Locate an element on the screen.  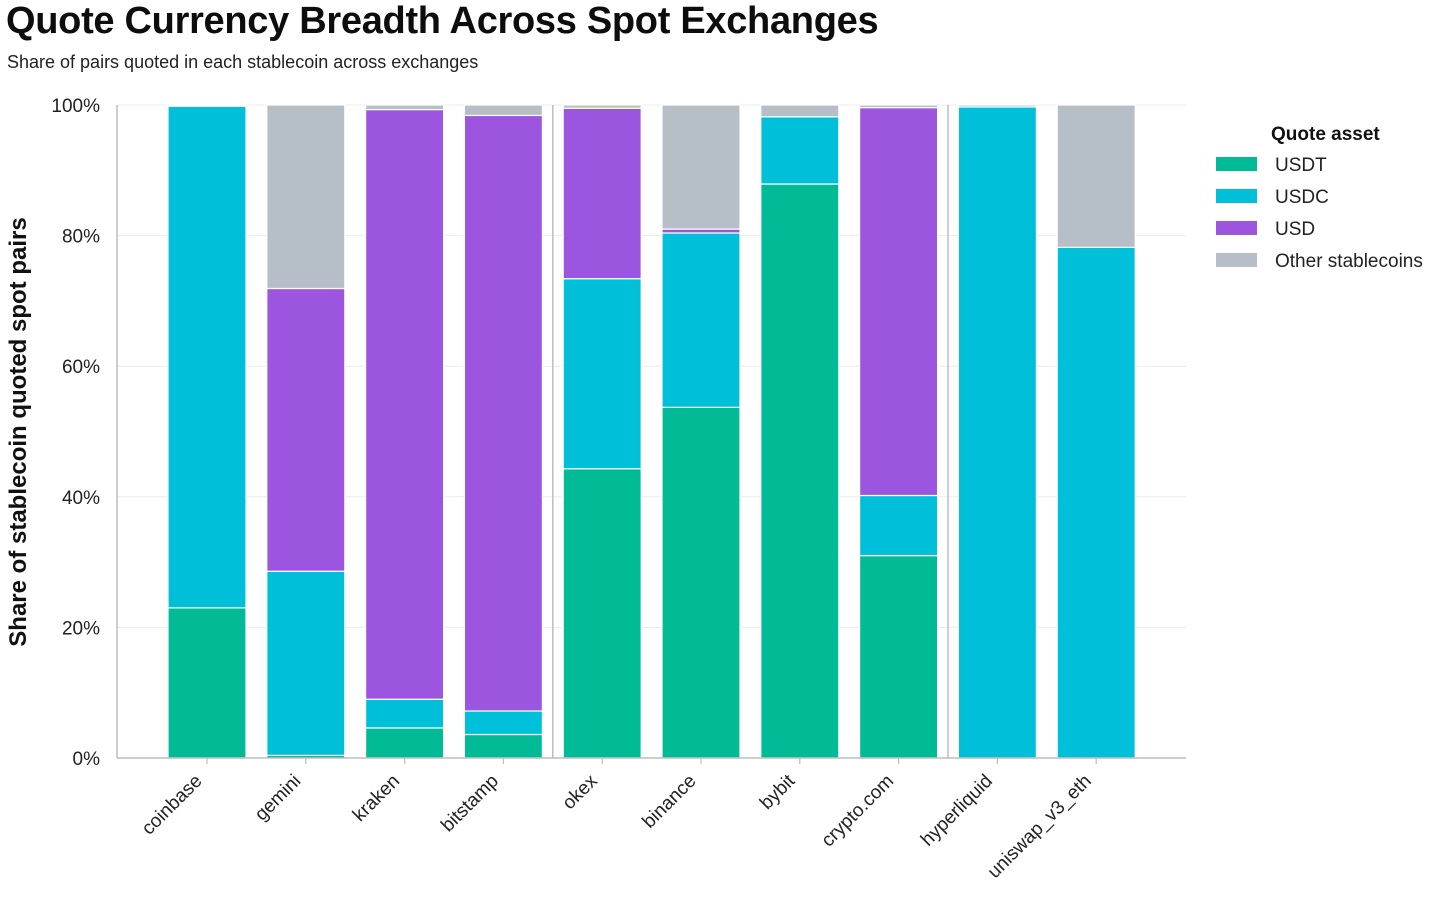
legend-label: USDT is located at coordinates (1301, 165).